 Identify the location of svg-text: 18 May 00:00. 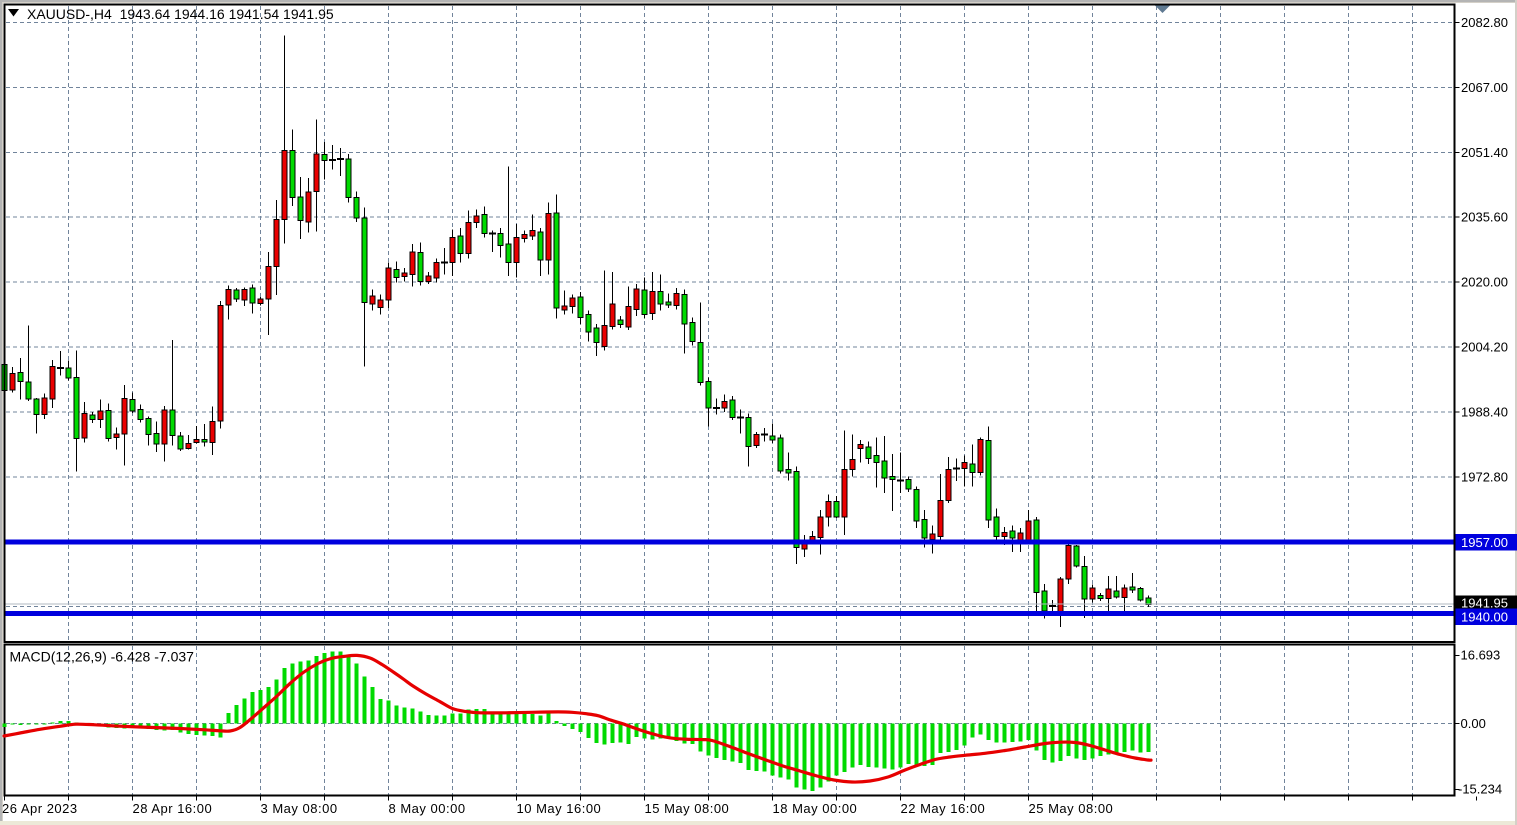
(815, 808).